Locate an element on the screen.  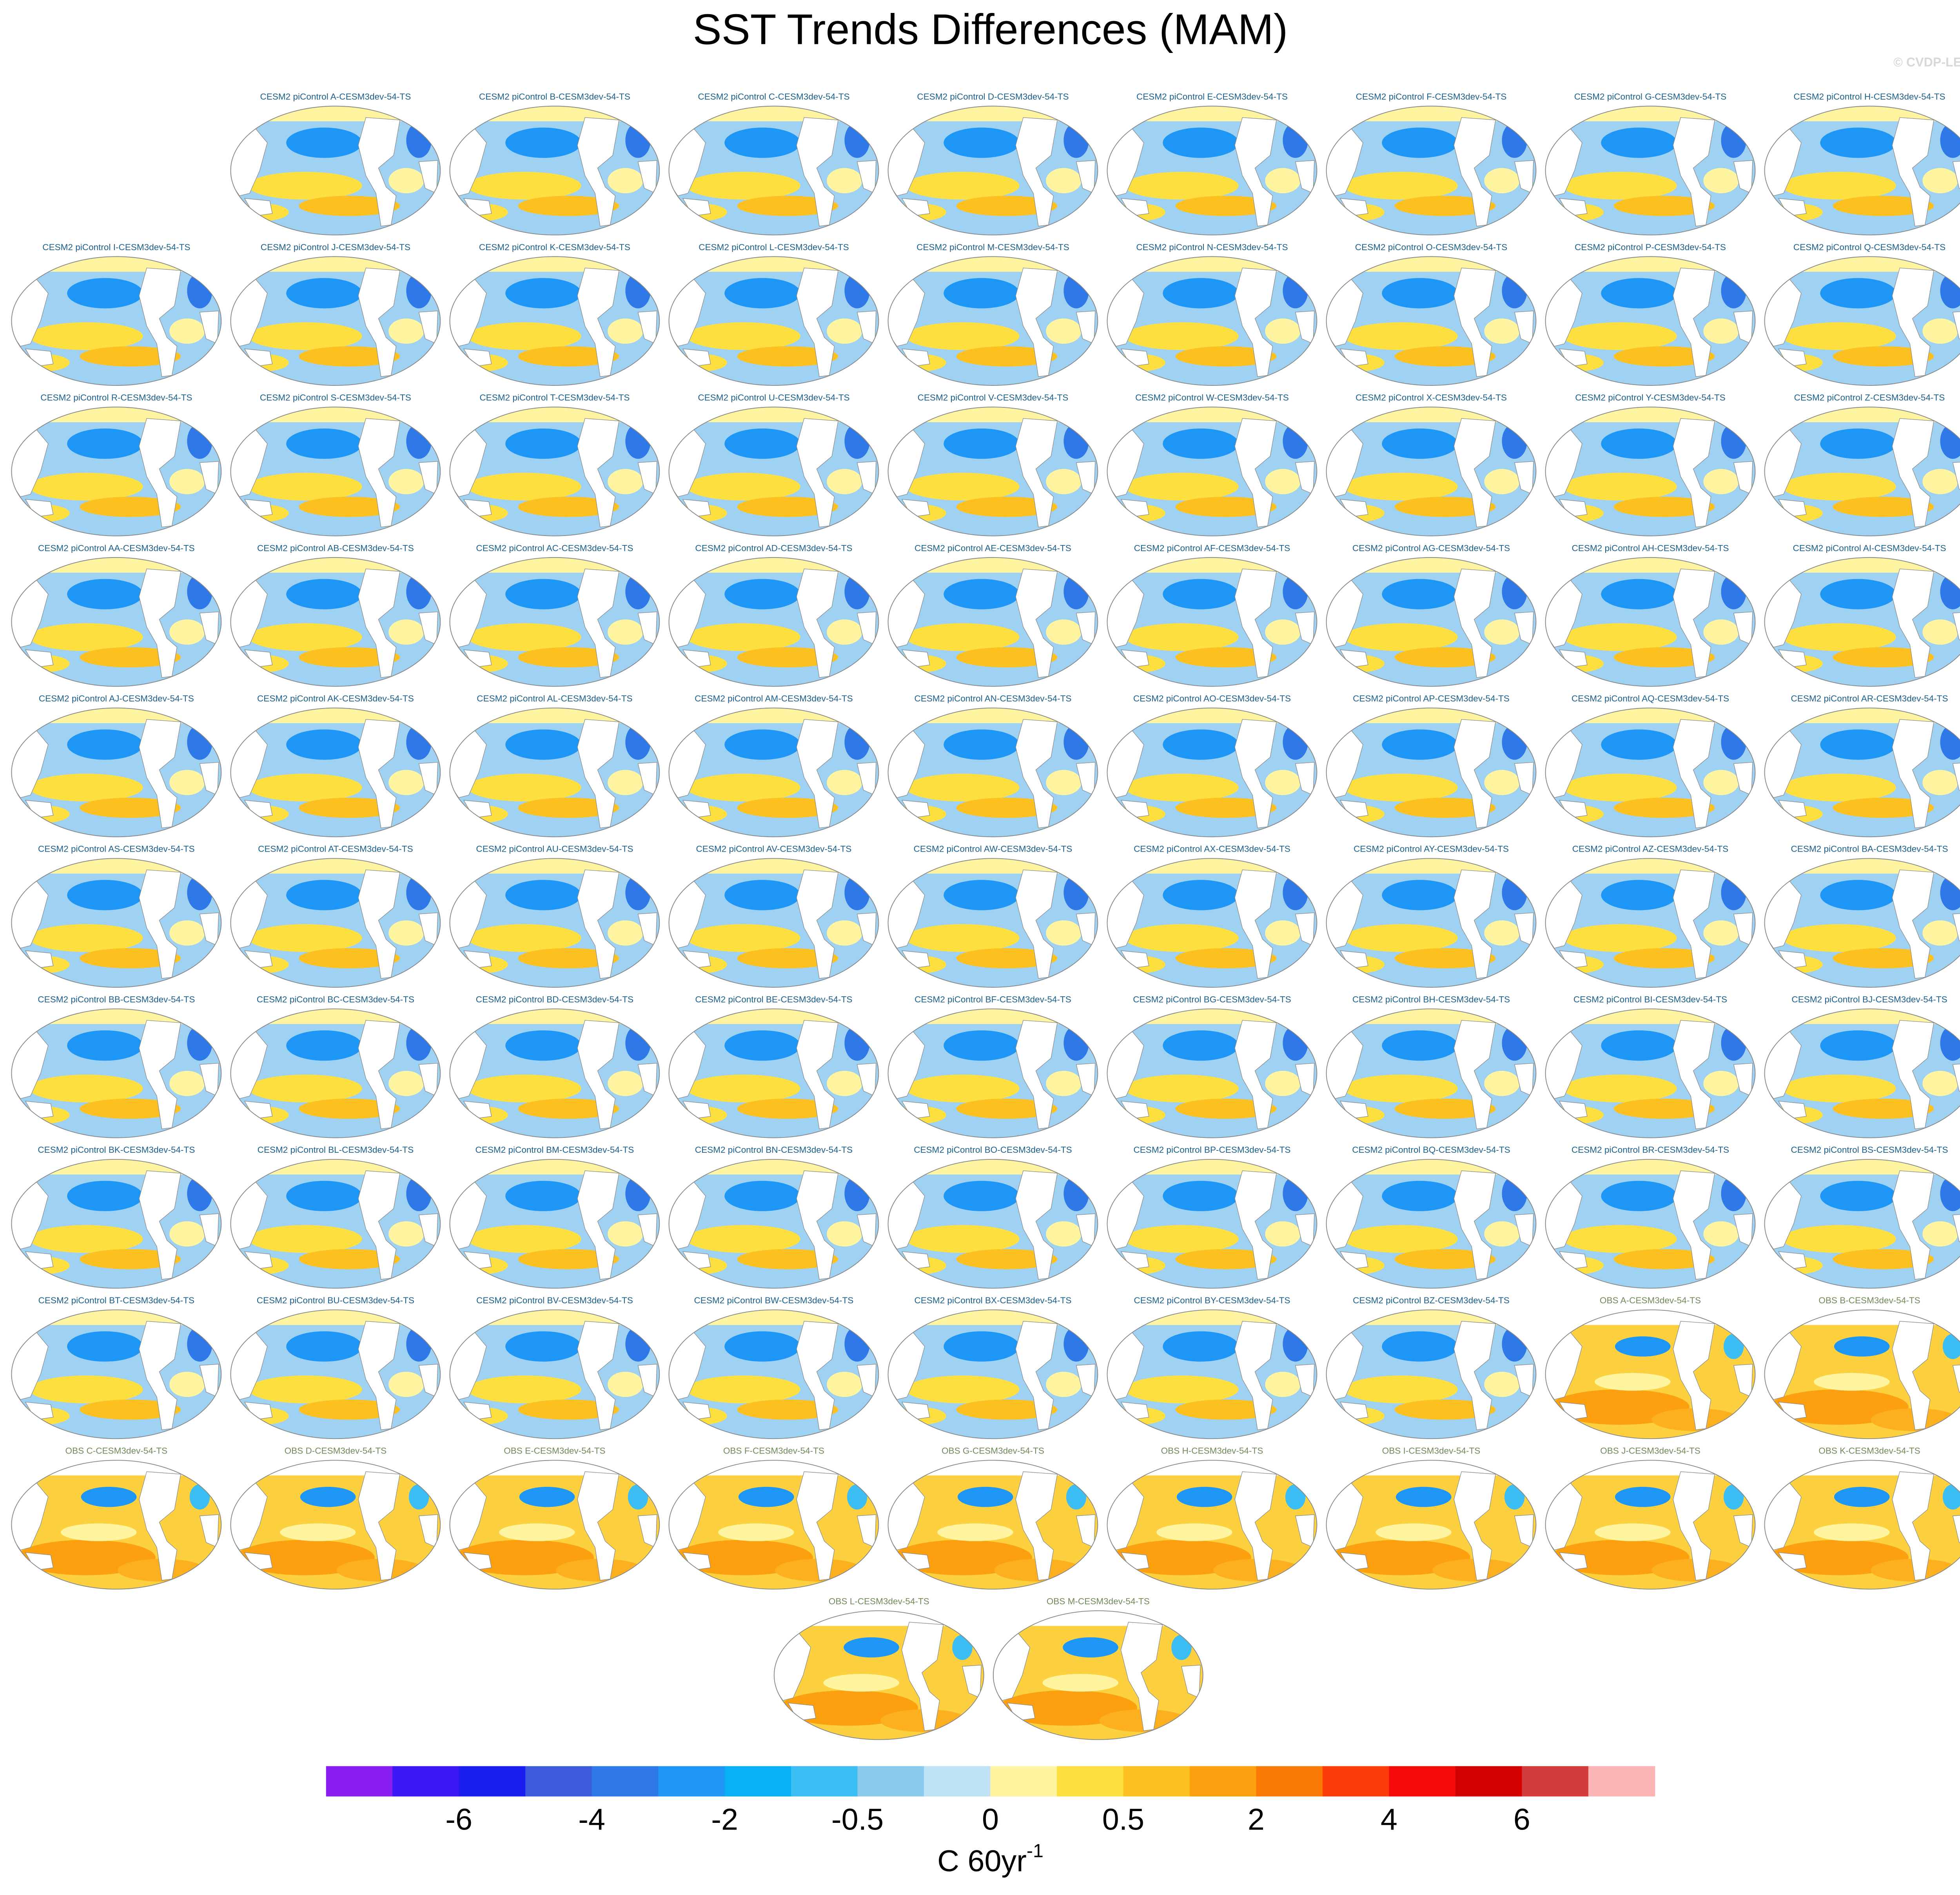
panel-title: CESM2 piControl BD-CESM3dev-54-TS is located at coordinates (554, 999).